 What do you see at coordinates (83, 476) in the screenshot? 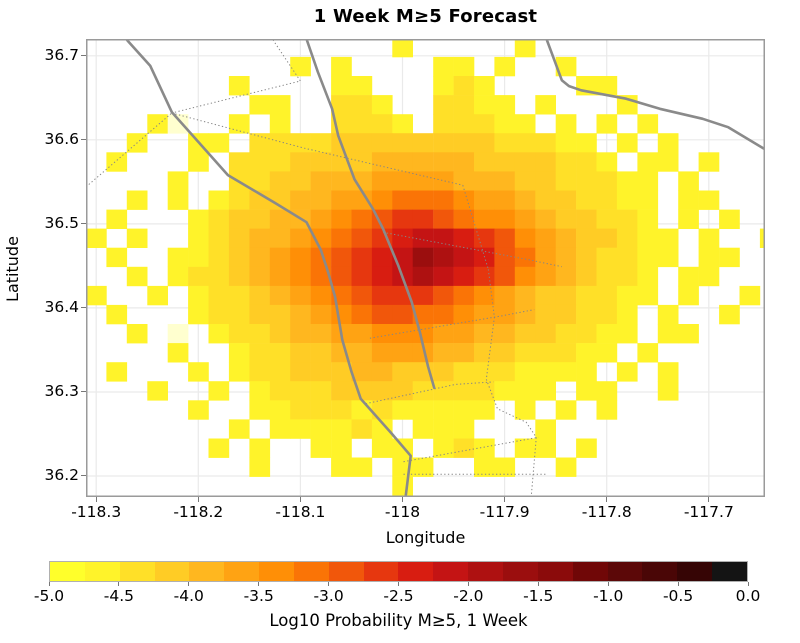
I see `y-tick-mark` at bounding box center [83, 476].